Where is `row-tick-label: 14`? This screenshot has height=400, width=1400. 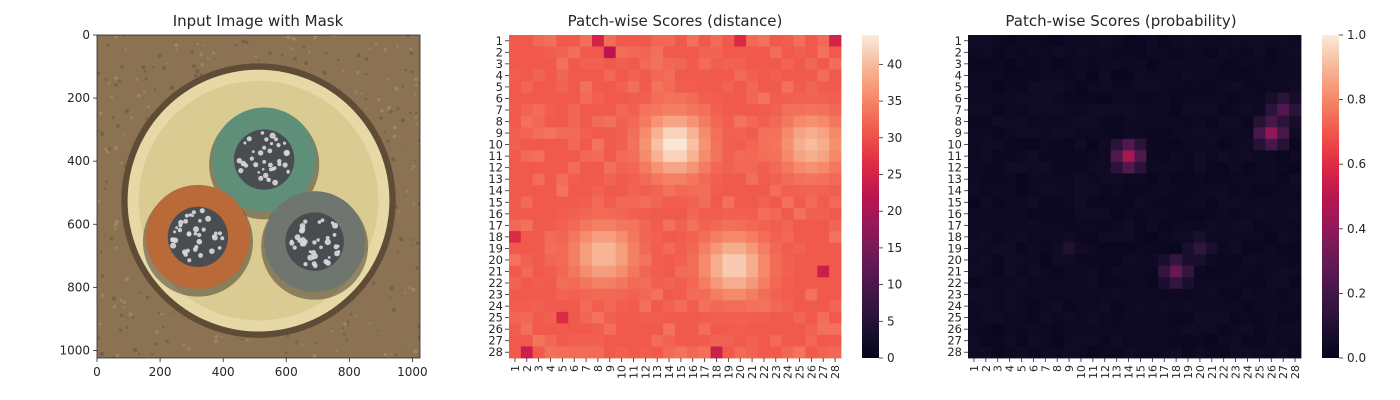
row-tick-label: 14 is located at coordinates (495, 191).